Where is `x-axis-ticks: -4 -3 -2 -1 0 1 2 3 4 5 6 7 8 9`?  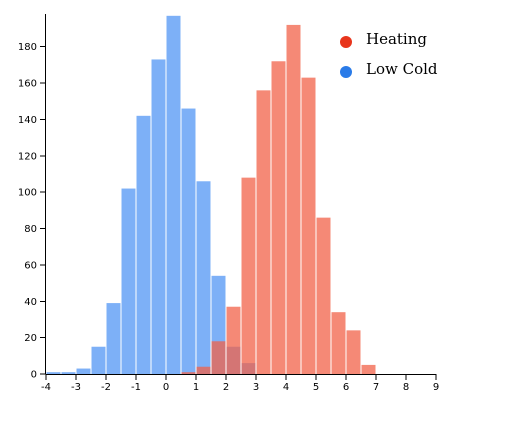 x-axis-ticks: -4 -3 -2 -1 0 1 2 3 4 5 6 7 8 9 is located at coordinates (240, 383).